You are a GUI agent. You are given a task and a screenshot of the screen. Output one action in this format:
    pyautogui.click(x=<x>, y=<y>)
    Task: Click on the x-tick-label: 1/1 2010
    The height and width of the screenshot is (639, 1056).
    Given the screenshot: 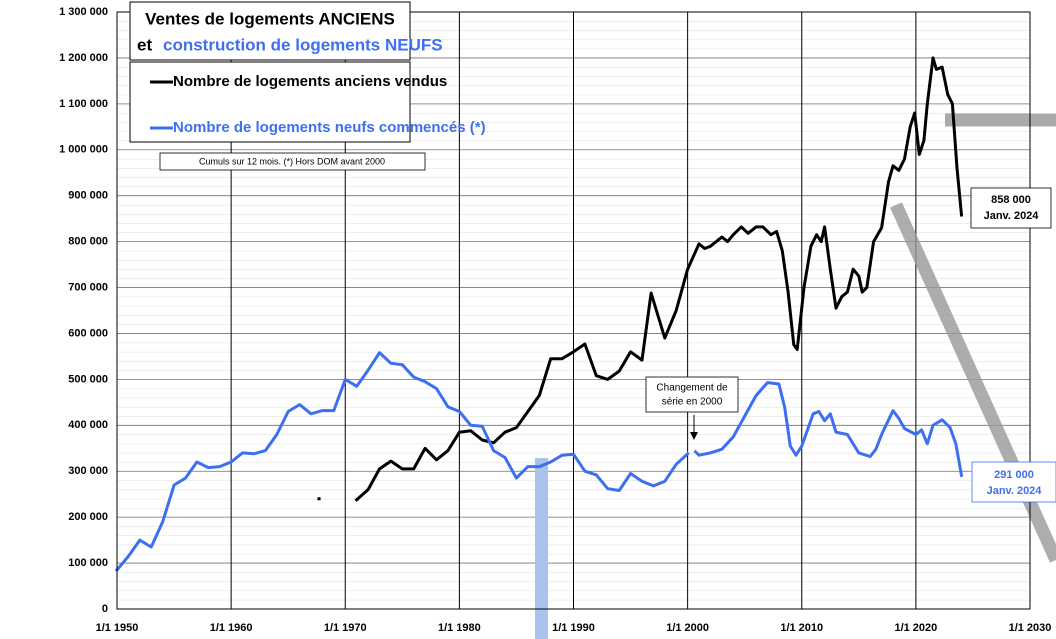 What is the action you would take?
    pyautogui.click(x=801, y=628)
    